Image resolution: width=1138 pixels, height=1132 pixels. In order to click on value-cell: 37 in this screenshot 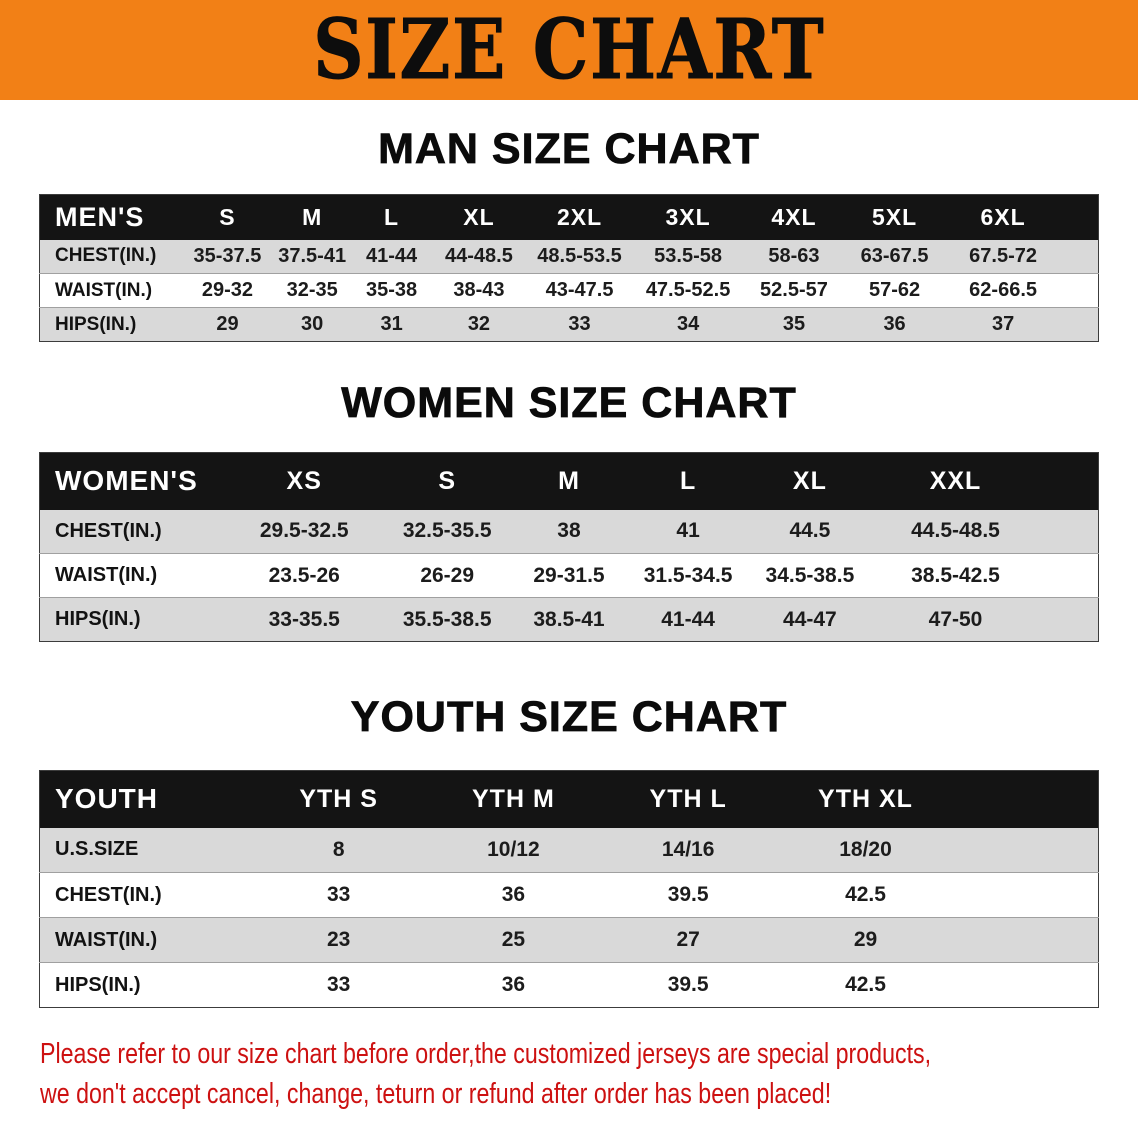, I will do `click(1003, 324)`.